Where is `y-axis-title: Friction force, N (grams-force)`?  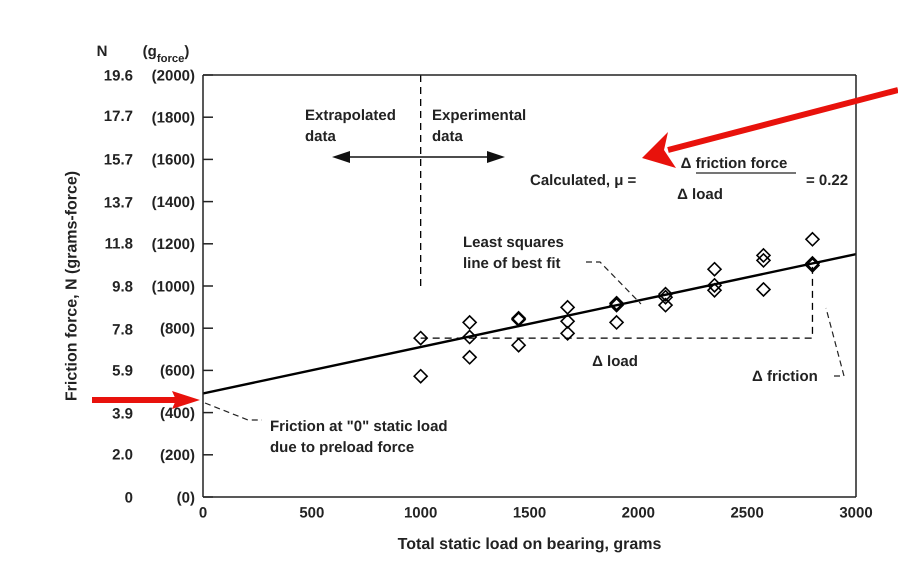 y-axis-title: Friction force, N (grams-force) is located at coordinates (72, 286).